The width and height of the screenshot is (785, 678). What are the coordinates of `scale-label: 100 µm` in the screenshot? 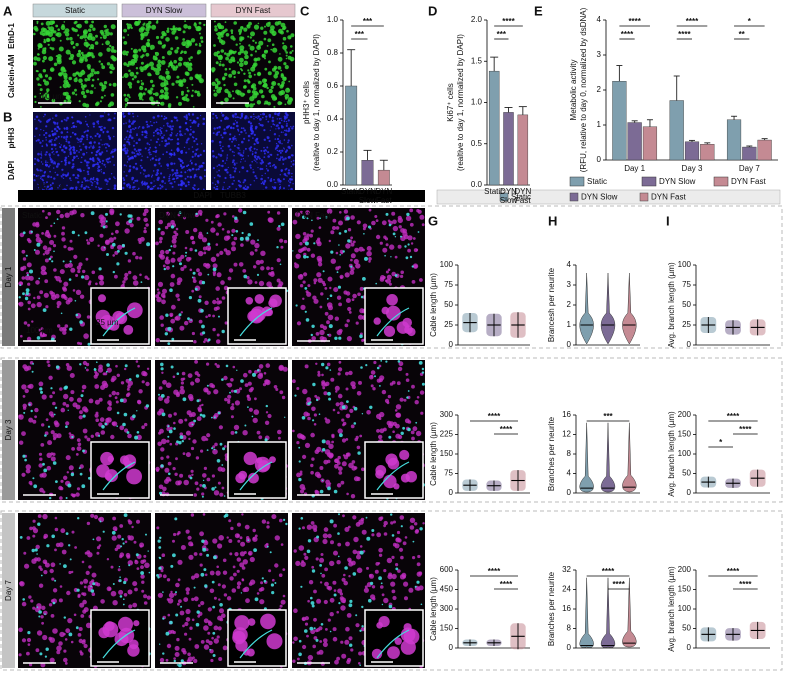 It's located at (50, 186).